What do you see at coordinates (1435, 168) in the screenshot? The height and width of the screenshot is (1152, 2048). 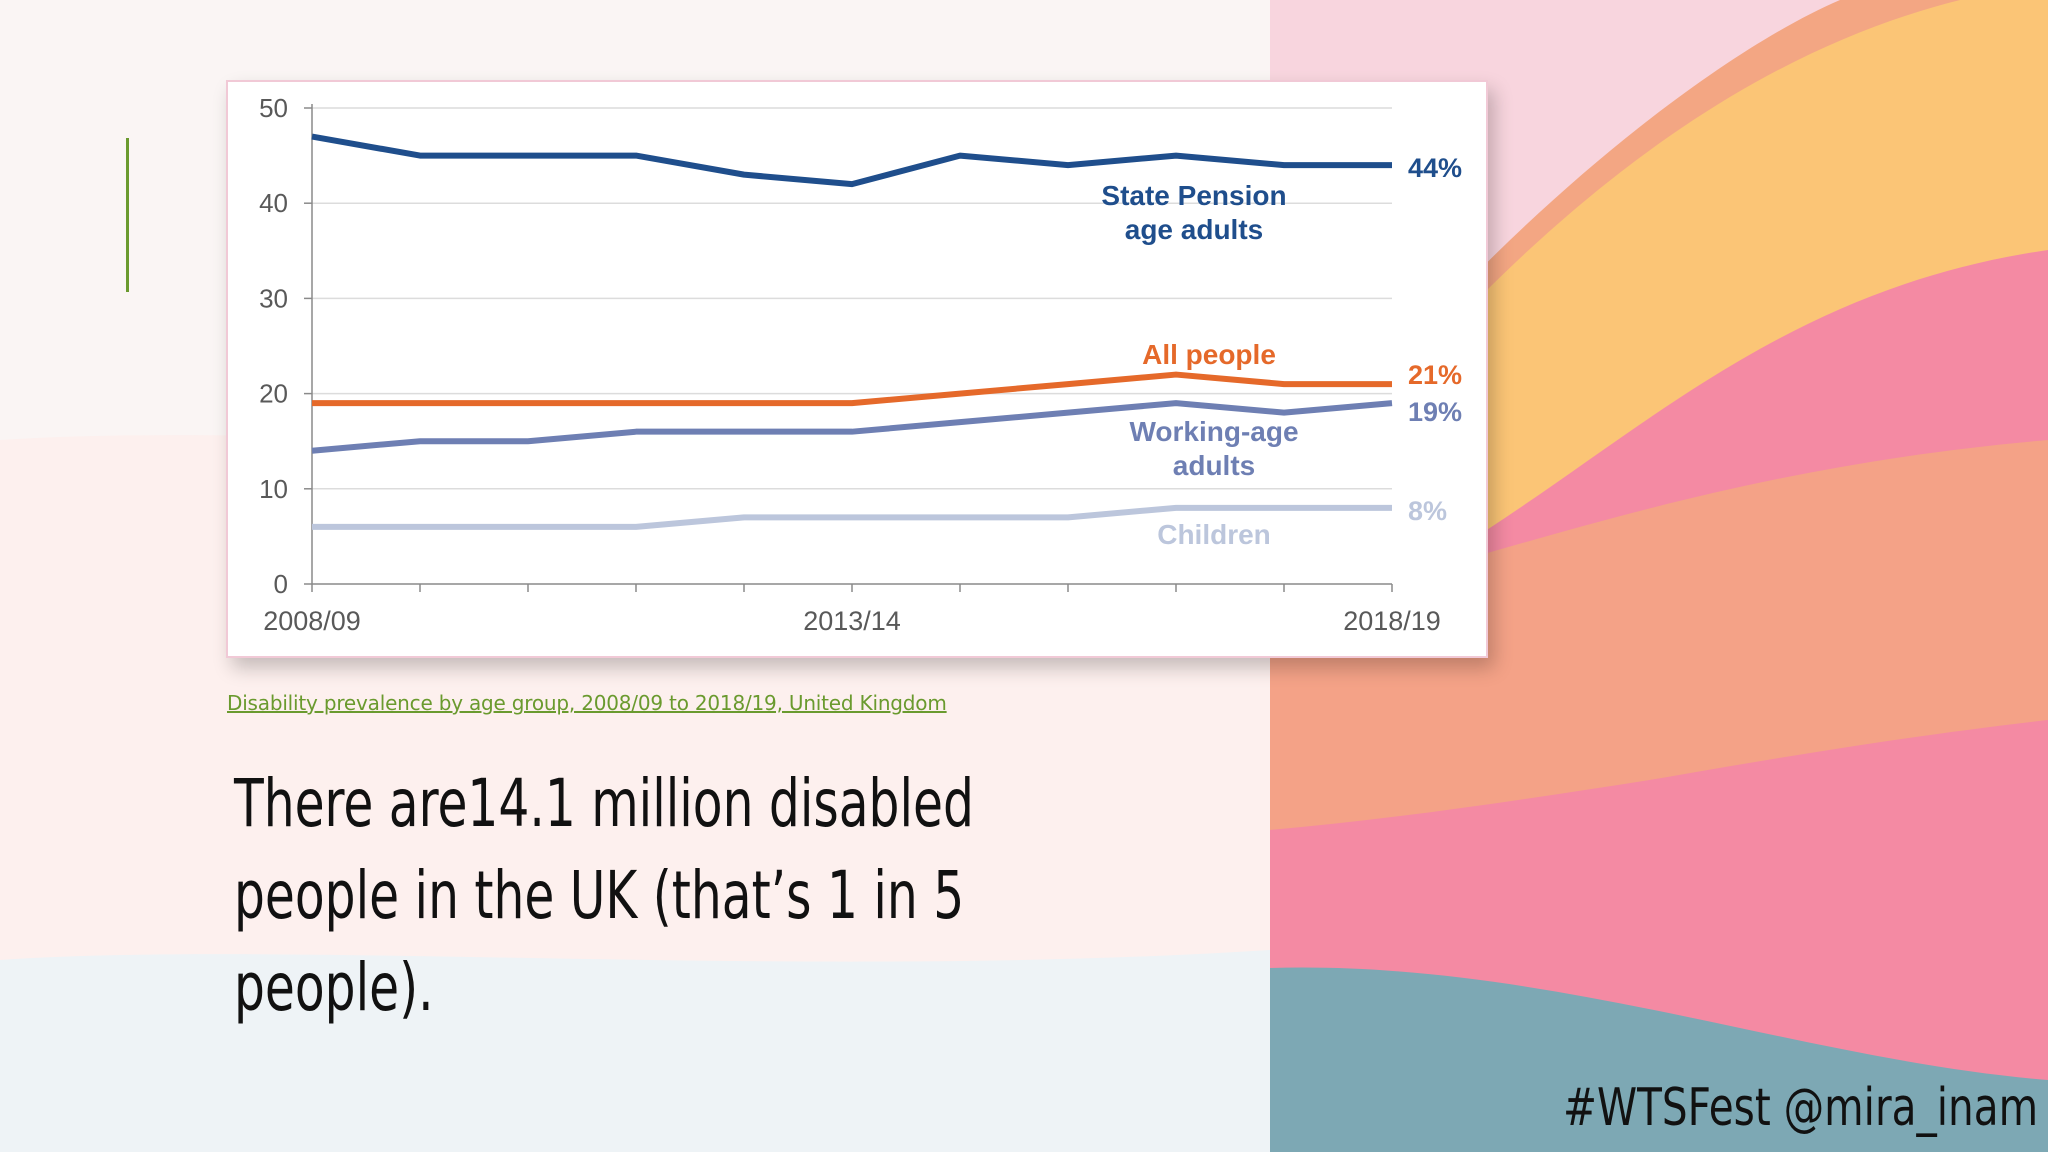 I see `series-end-label: 44%` at bounding box center [1435, 168].